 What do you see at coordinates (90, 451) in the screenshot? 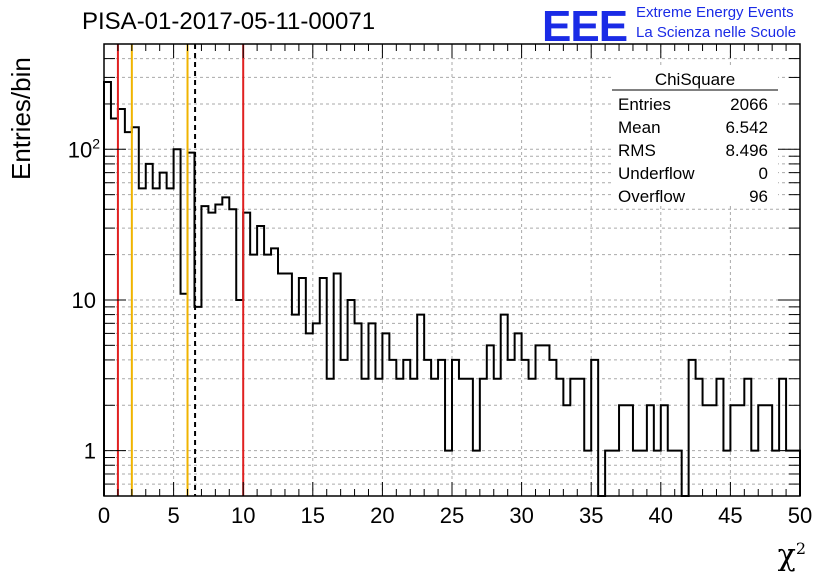
I see `y-tick-label: 1` at bounding box center [90, 451].